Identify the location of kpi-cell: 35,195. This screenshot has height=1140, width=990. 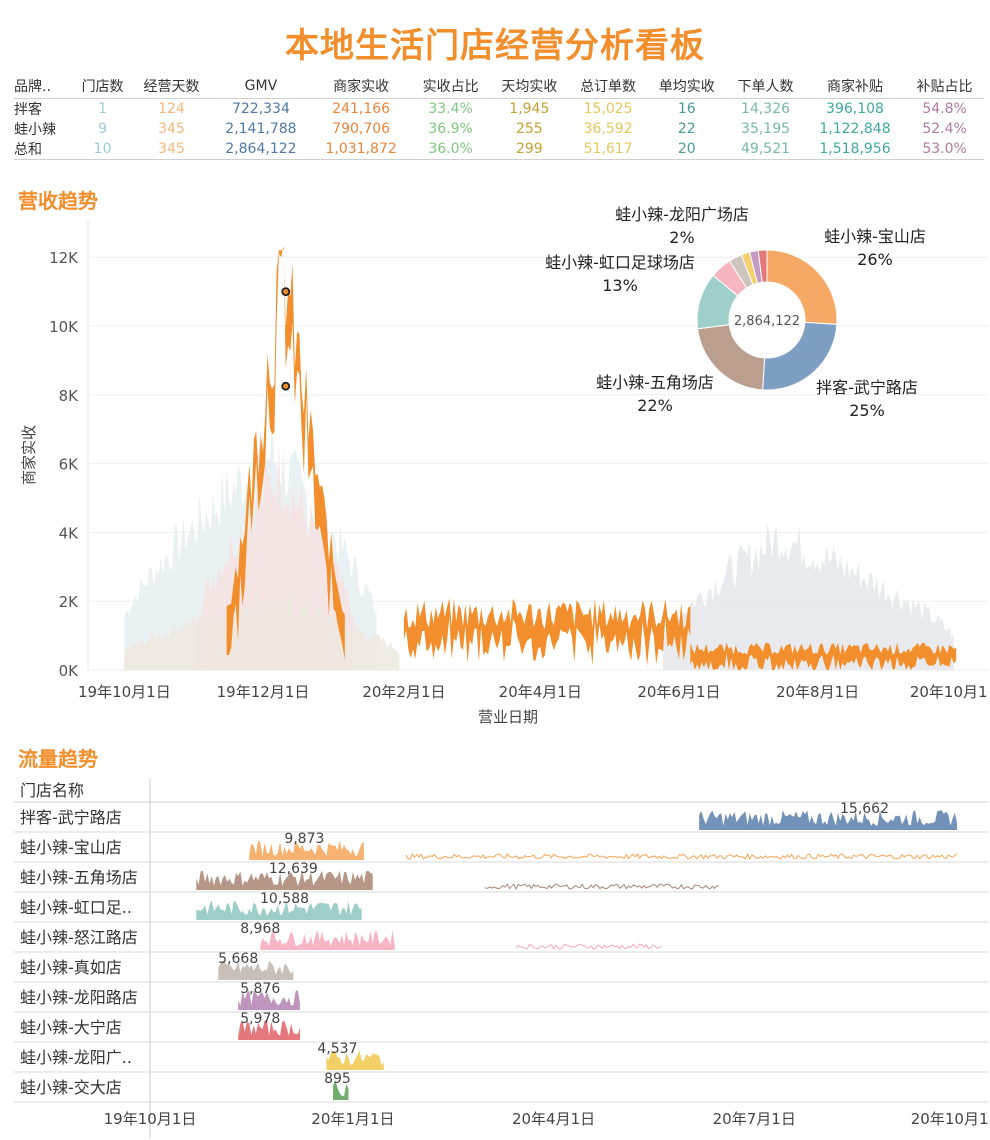
(766, 129).